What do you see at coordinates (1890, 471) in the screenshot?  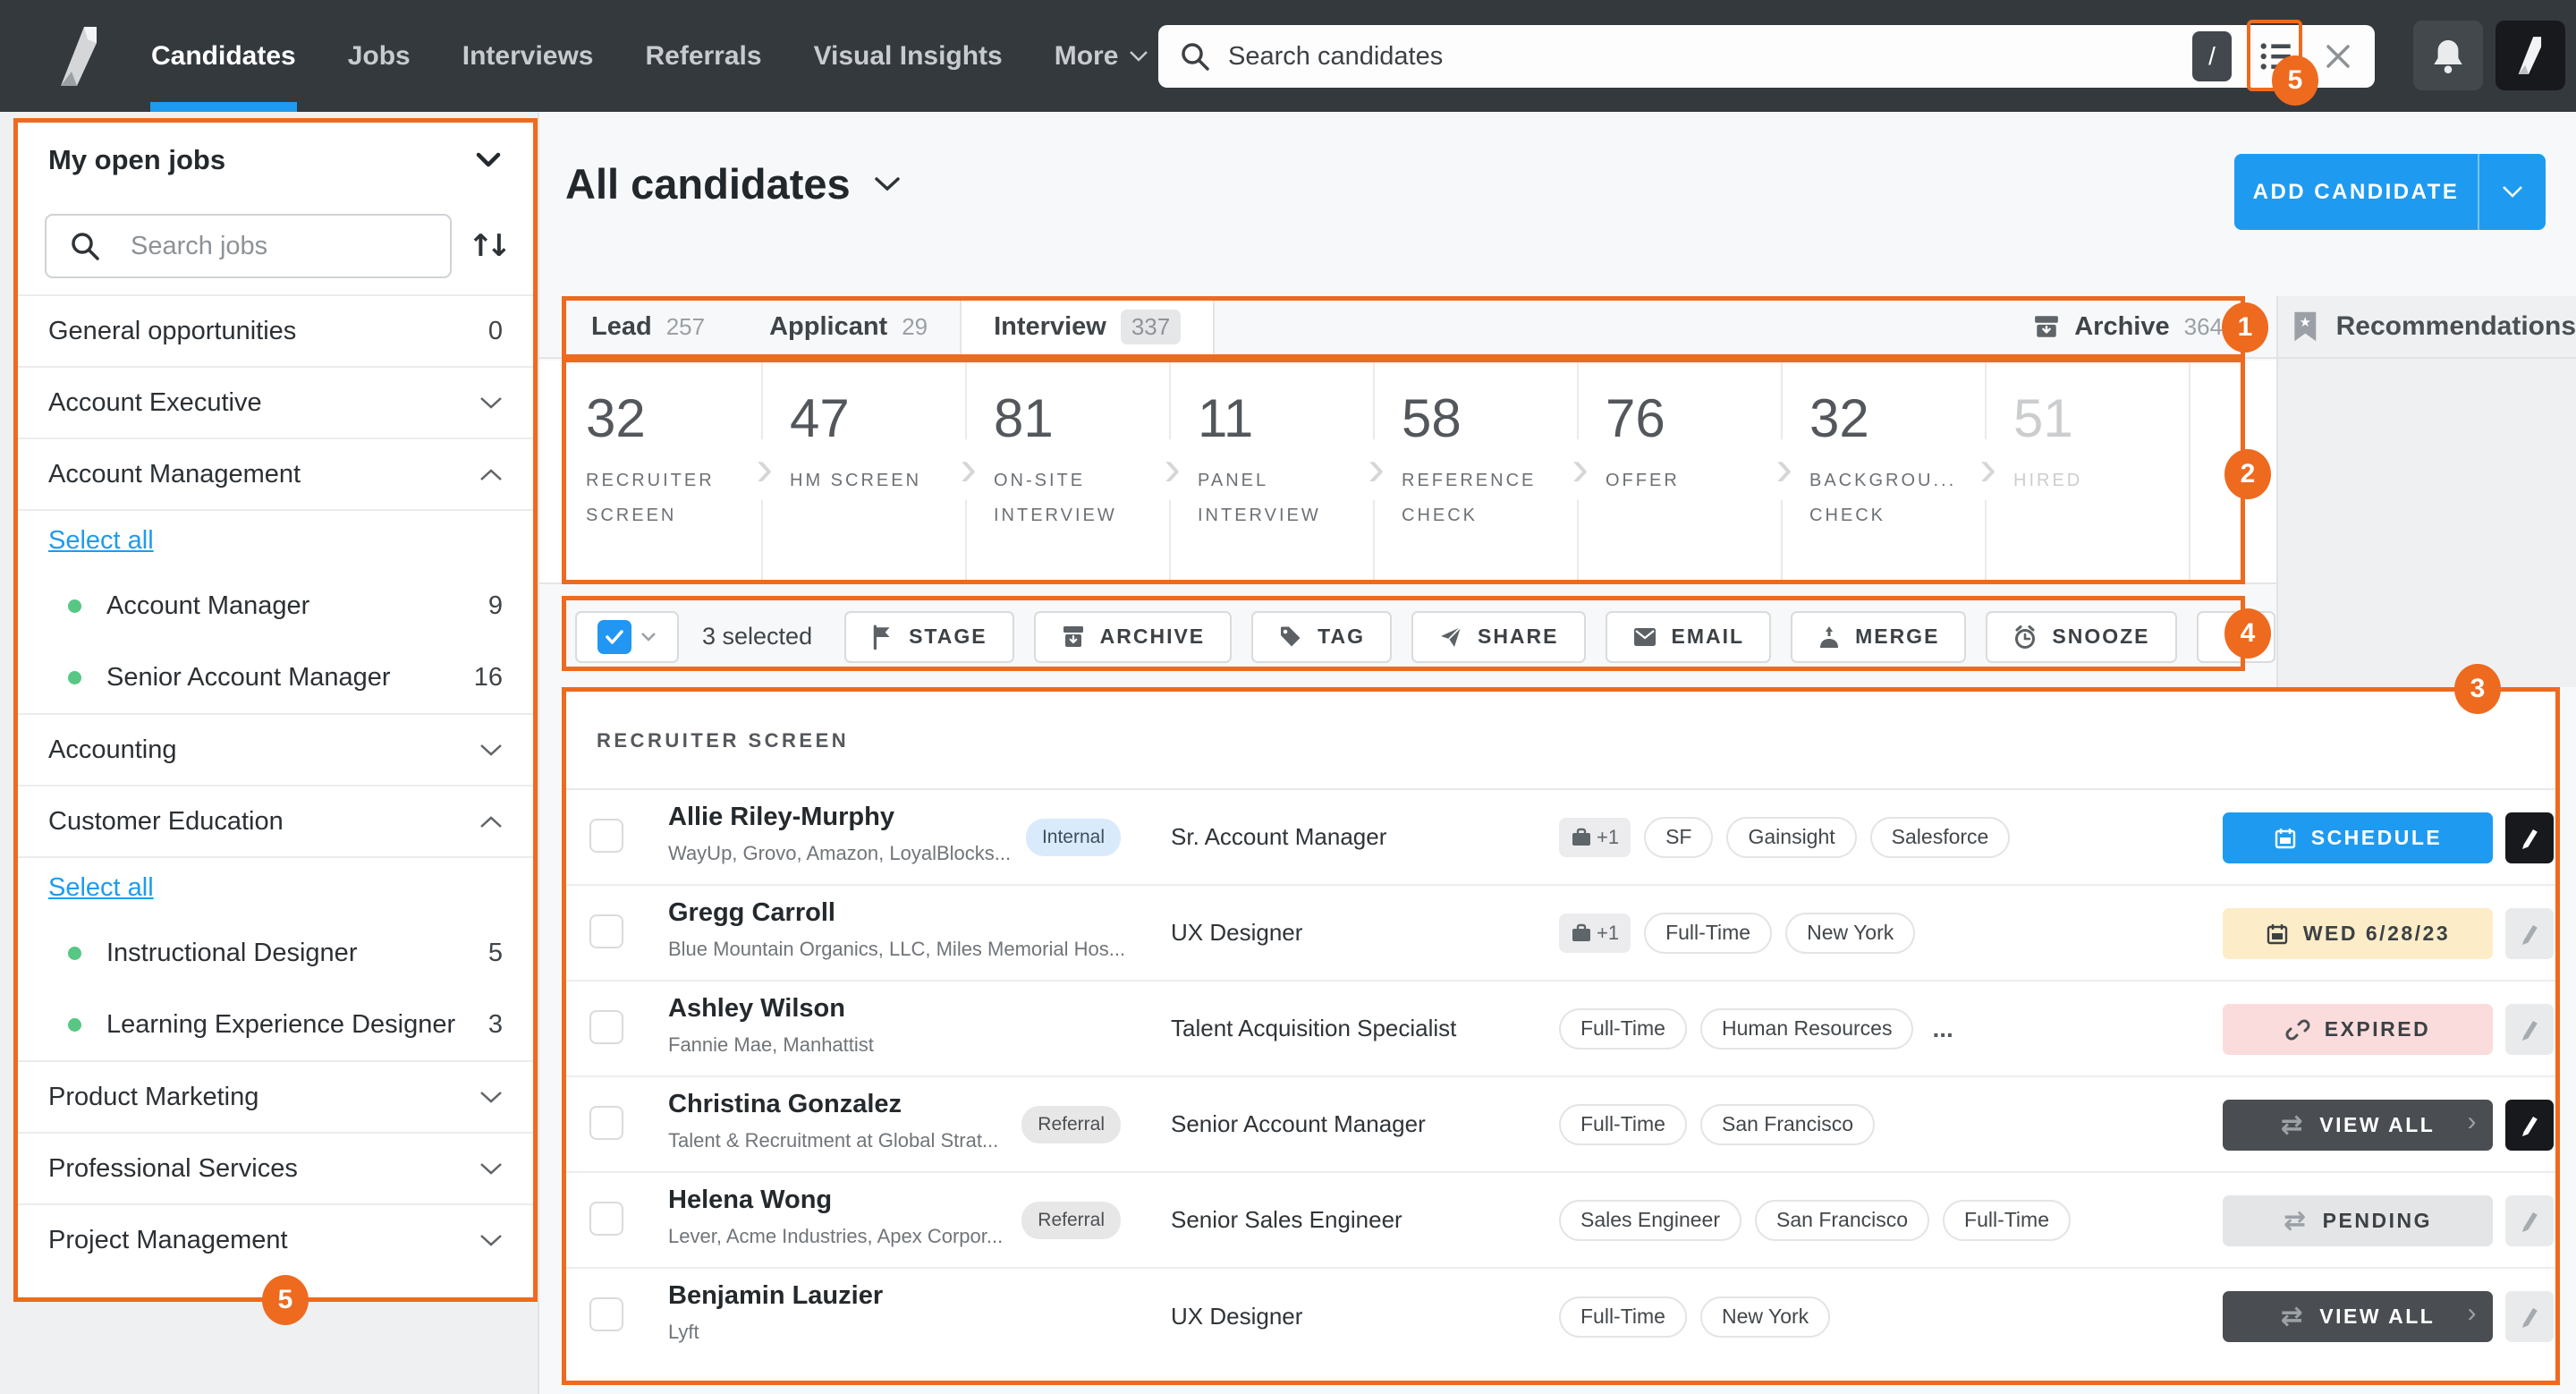 I see `stage-background-check: 32 BACKGROU... CHECK` at bounding box center [1890, 471].